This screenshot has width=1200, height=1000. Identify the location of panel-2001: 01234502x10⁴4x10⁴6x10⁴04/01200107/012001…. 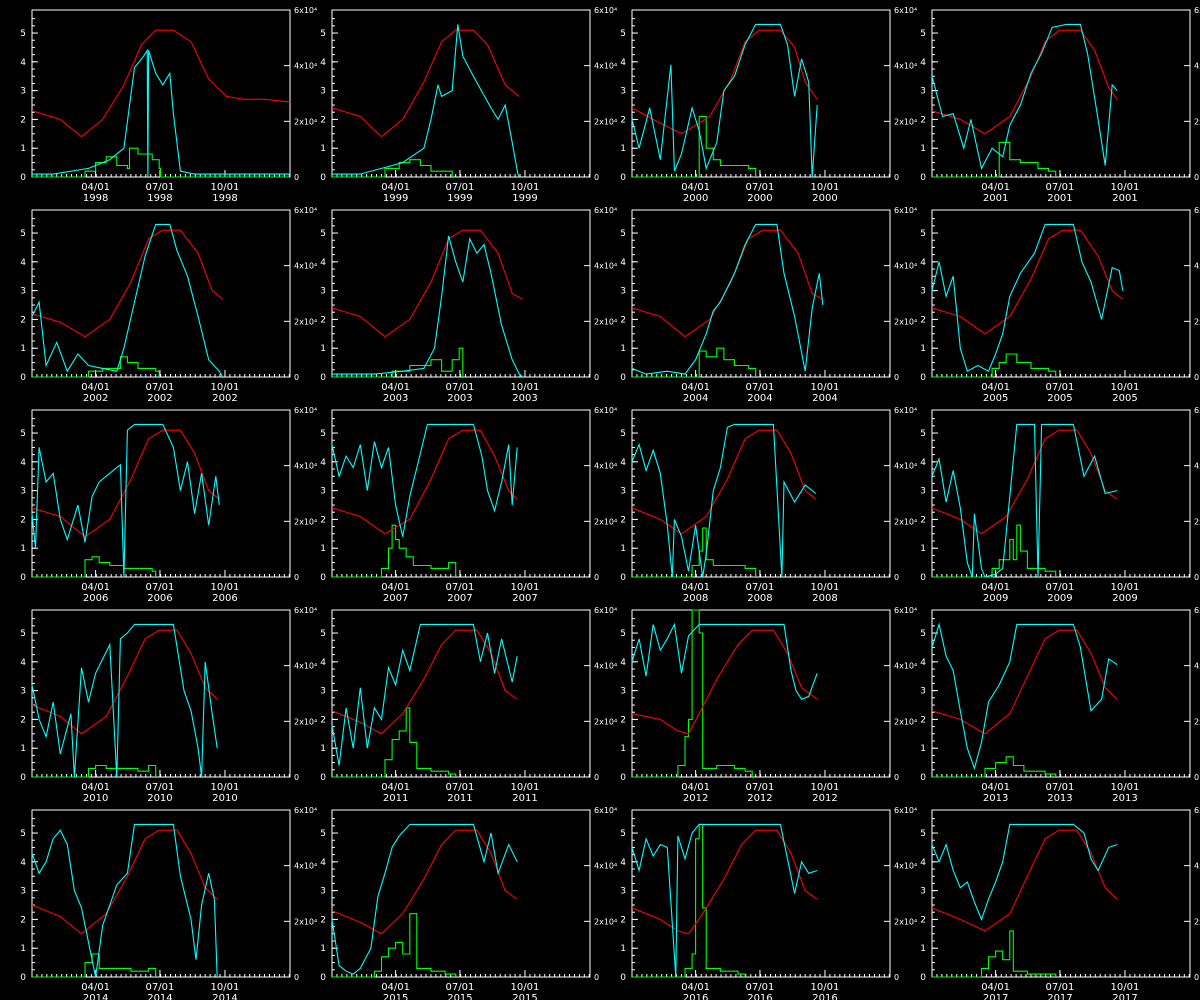
(1050, 102).